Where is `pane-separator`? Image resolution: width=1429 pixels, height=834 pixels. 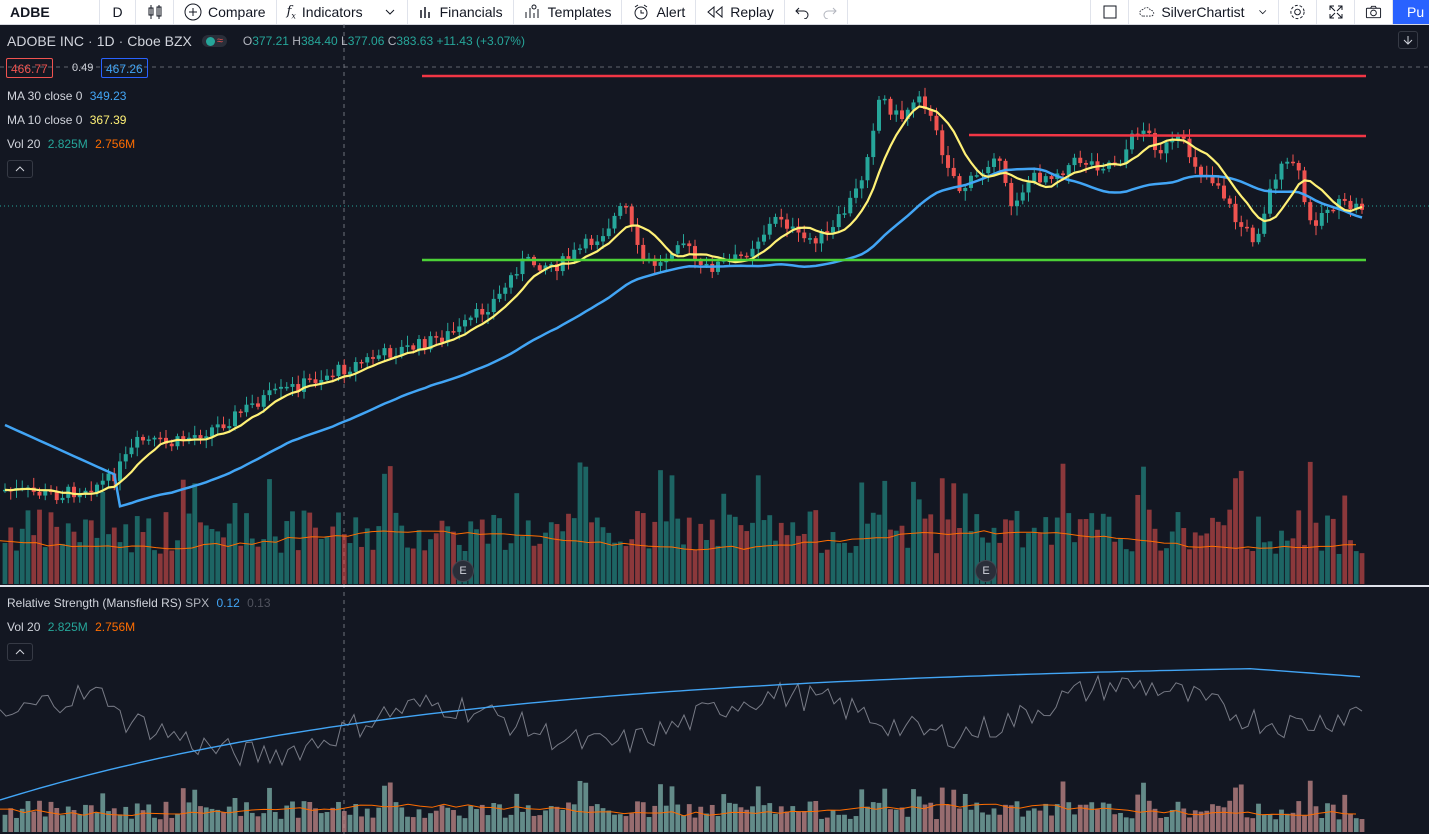 pane-separator is located at coordinates (714, 586).